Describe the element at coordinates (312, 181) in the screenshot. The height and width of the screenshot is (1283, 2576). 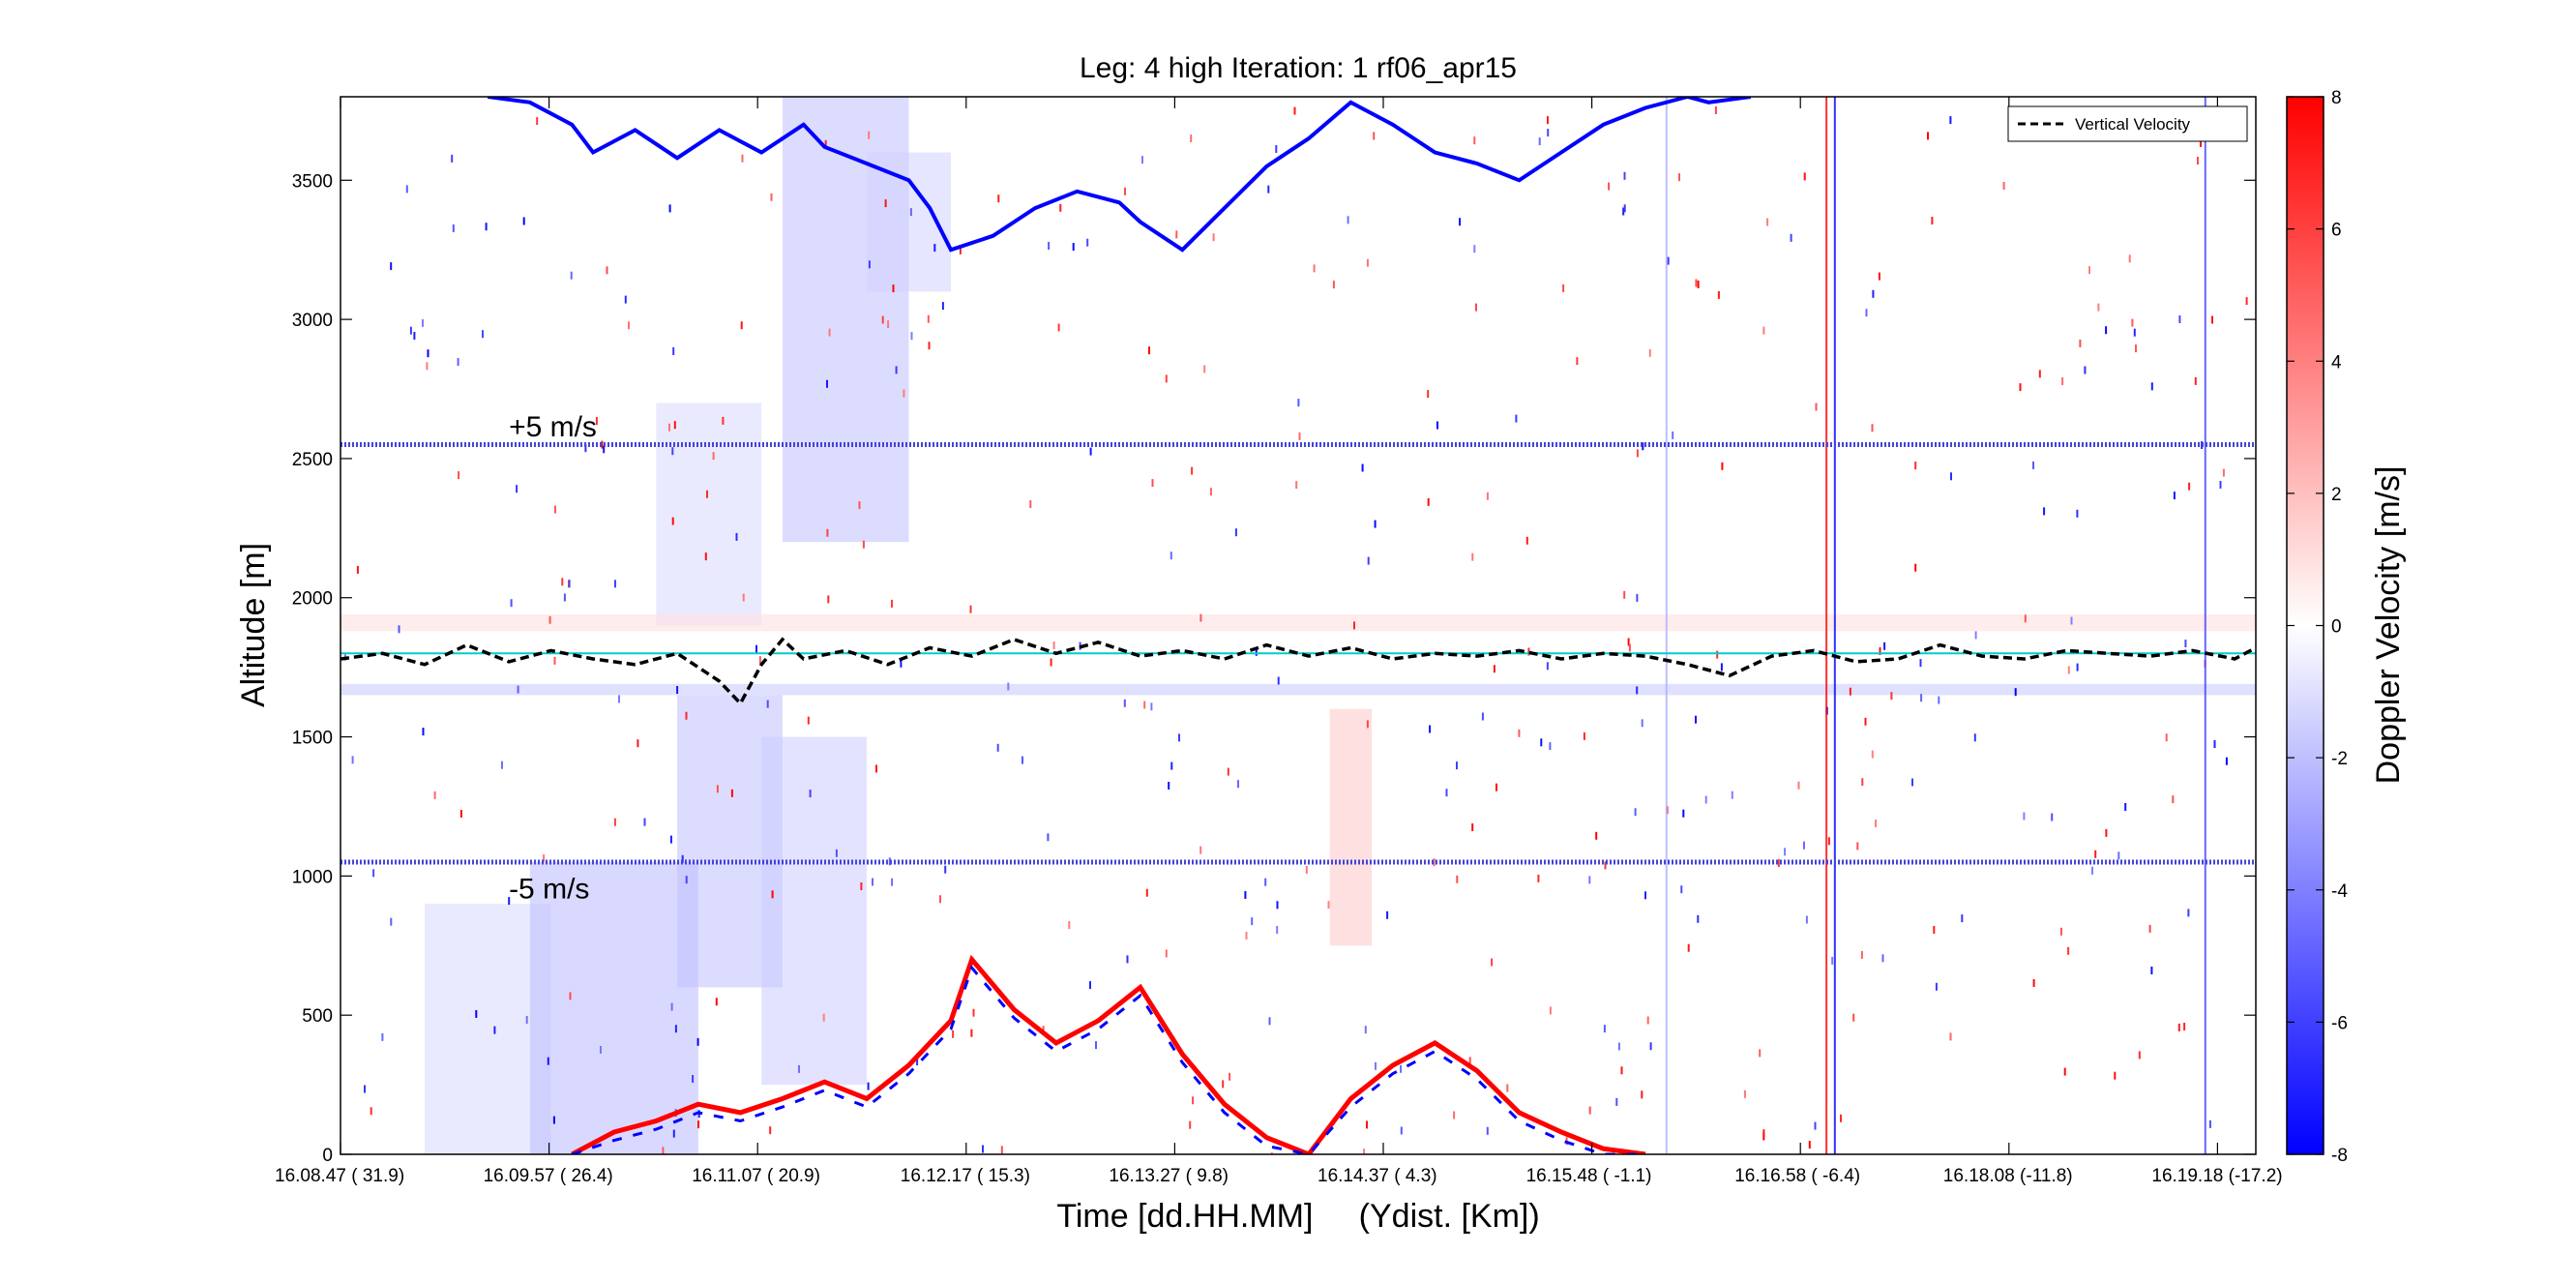
I see `y-tick-label: 3500` at that location.